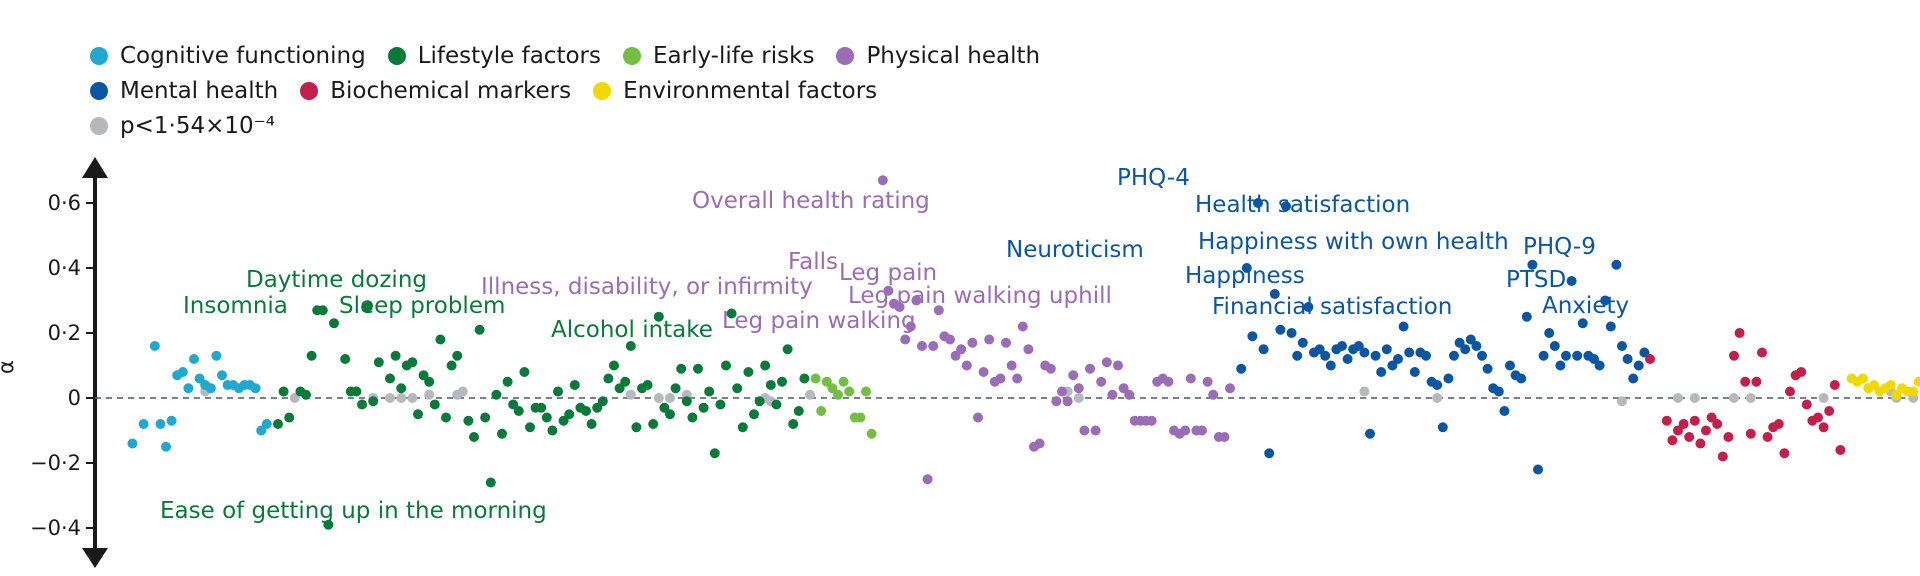 The width and height of the screenshot is (1920, 576). What do you see at coordinates (64, 333) in the screenshot?
I see `y-tick-label: 0·2` at bounding box center [64, 333].